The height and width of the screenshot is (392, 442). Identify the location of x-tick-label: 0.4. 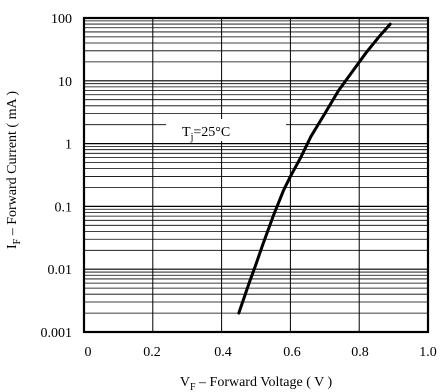
(223, 352).